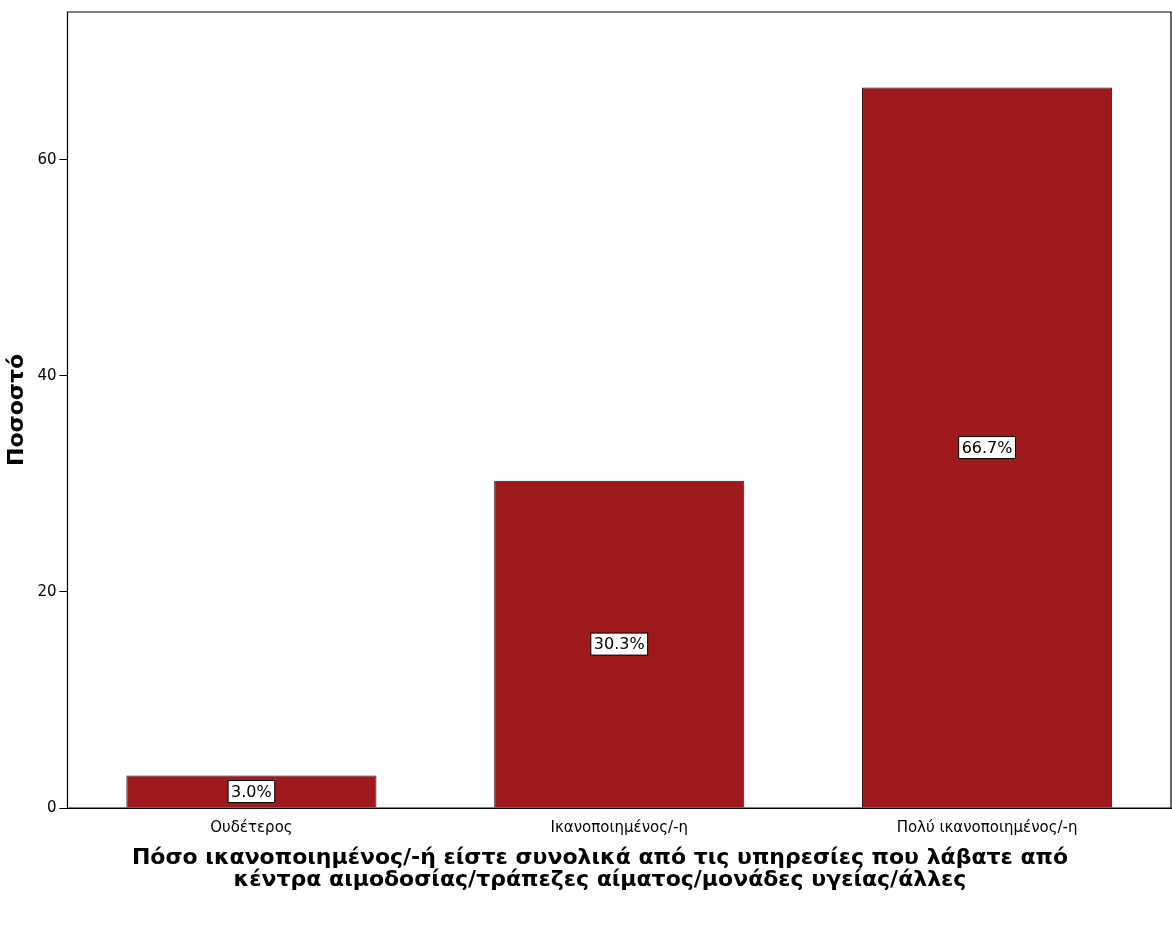  What do you see at coordinates (51, 806) in the screenshot?
I see `y-tick-label: 0` at bounding box center [51, 806].